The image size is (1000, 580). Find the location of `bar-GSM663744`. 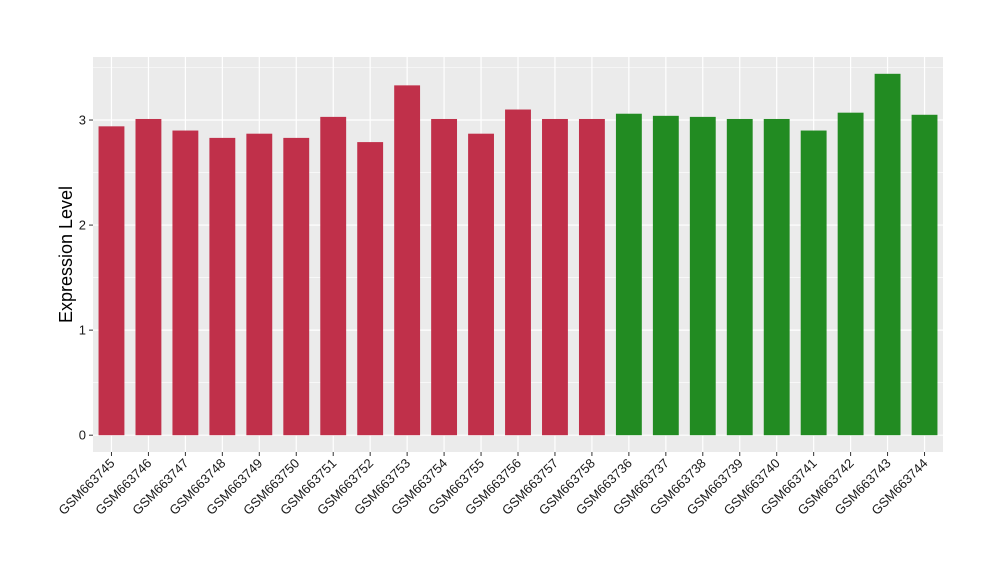

bar-GSM663744 is located at coordinates (924, 275).